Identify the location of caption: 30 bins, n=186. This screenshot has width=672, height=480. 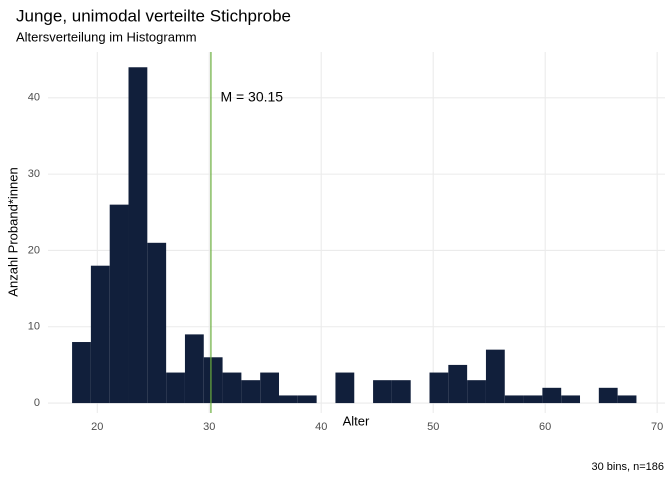
(628, 467).